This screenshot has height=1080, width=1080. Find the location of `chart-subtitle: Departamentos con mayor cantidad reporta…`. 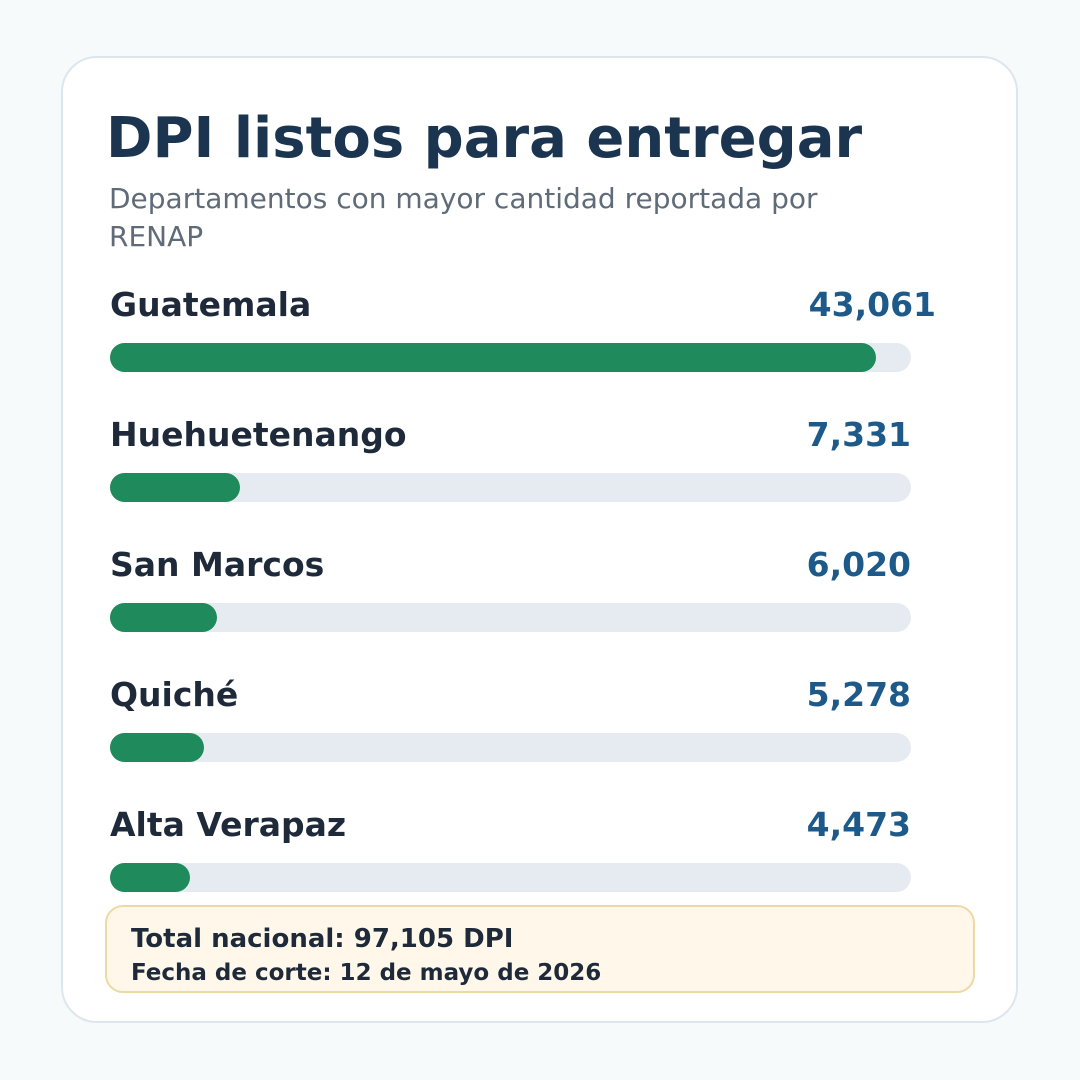

chart-subtitle: Departamentos con mayor cantidad reporta… is located at coordinates (463, 217).